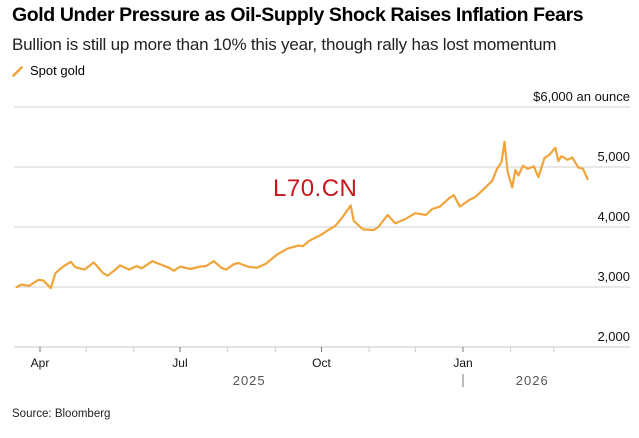  What do you see at coordinates (462, 363) in the screenshot?
I see `x-tick-label: Jan` at bounding box center [462, 363].